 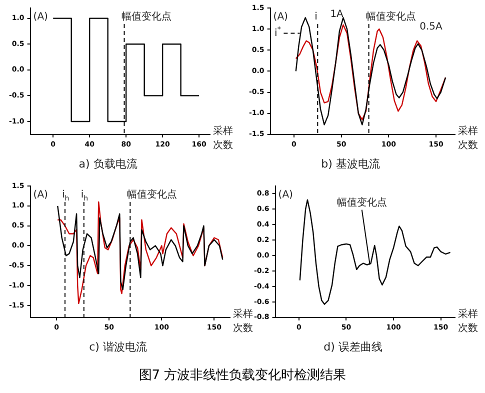 I want to click on text: c) 谐波电流, so click(x=118, y=347).